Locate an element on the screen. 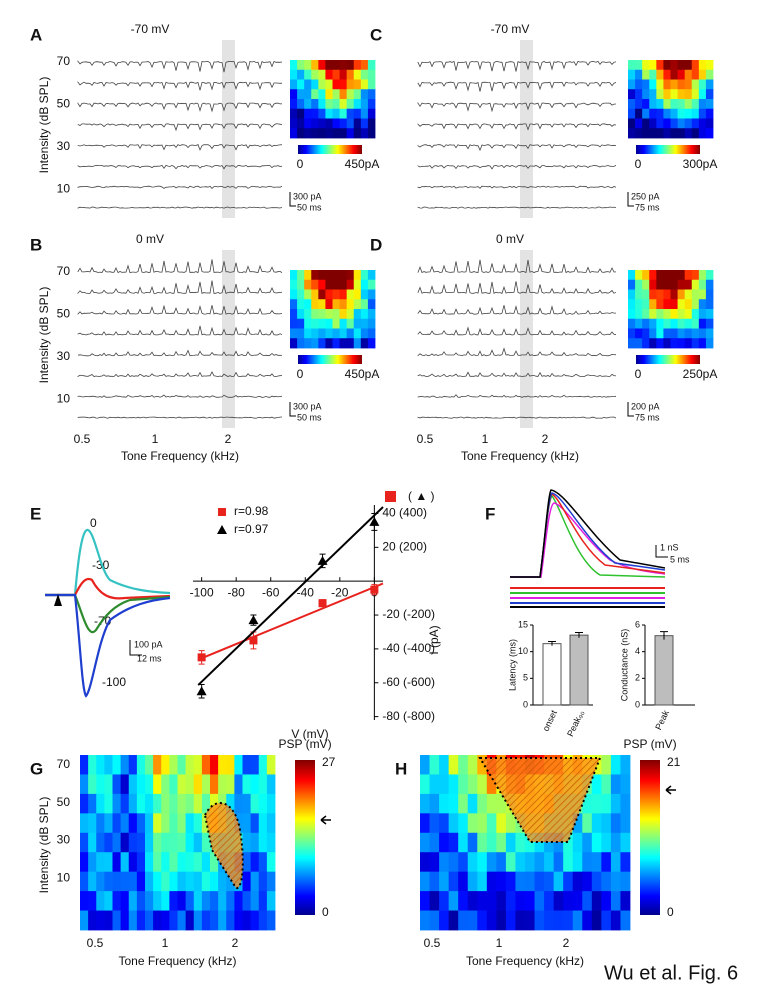 The height and width of the screenshot is (984, 773). scale-label: 50 ms is located at coordinates (309, 207).